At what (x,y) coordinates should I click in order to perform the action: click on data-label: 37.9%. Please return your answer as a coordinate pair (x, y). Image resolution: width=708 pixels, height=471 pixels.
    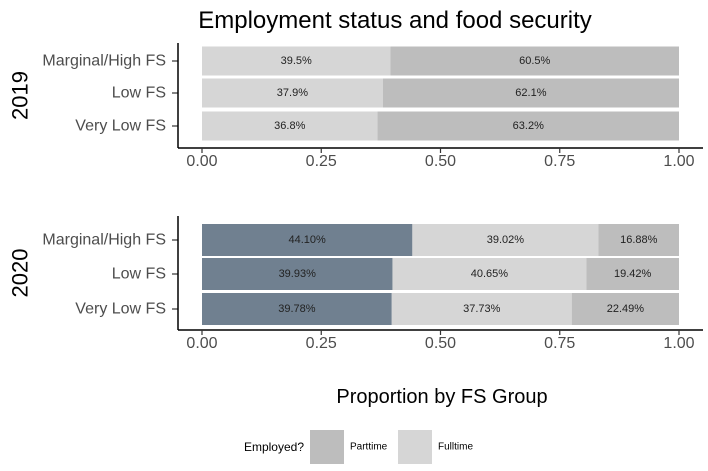
    Looking at the image, I should click on (292, 93).